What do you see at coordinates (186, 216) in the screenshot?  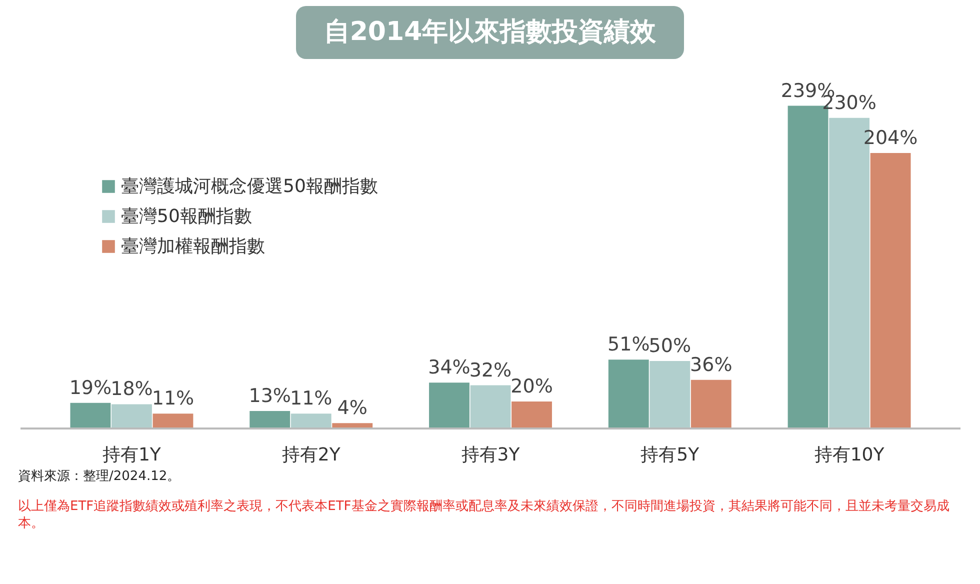 I see `legend-label: 臺灣50報酬指數` at bounding box center [186, 216].